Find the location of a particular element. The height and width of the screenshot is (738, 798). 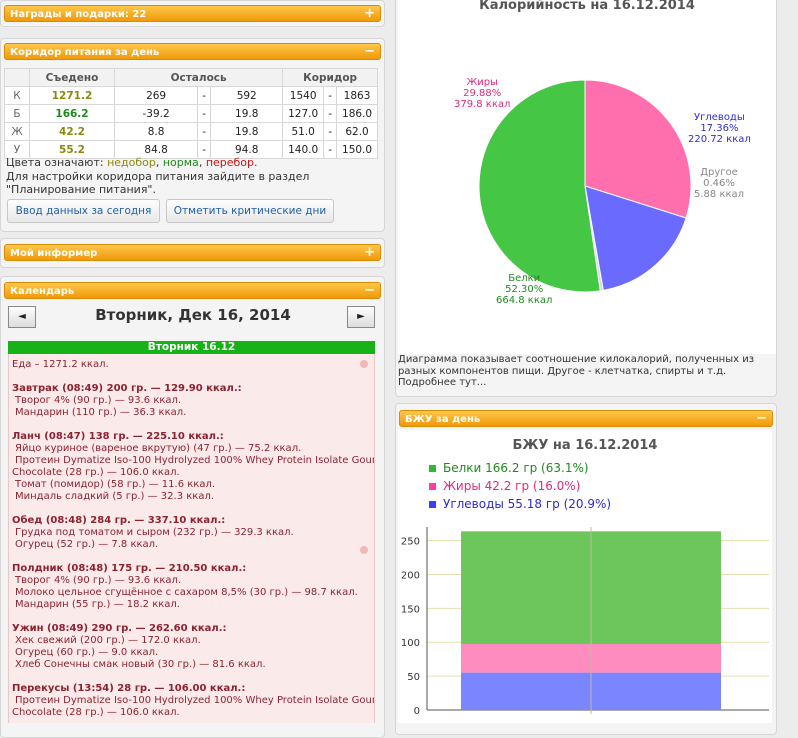

corridor-min: 51.0 is located at coordinates (303, 131).